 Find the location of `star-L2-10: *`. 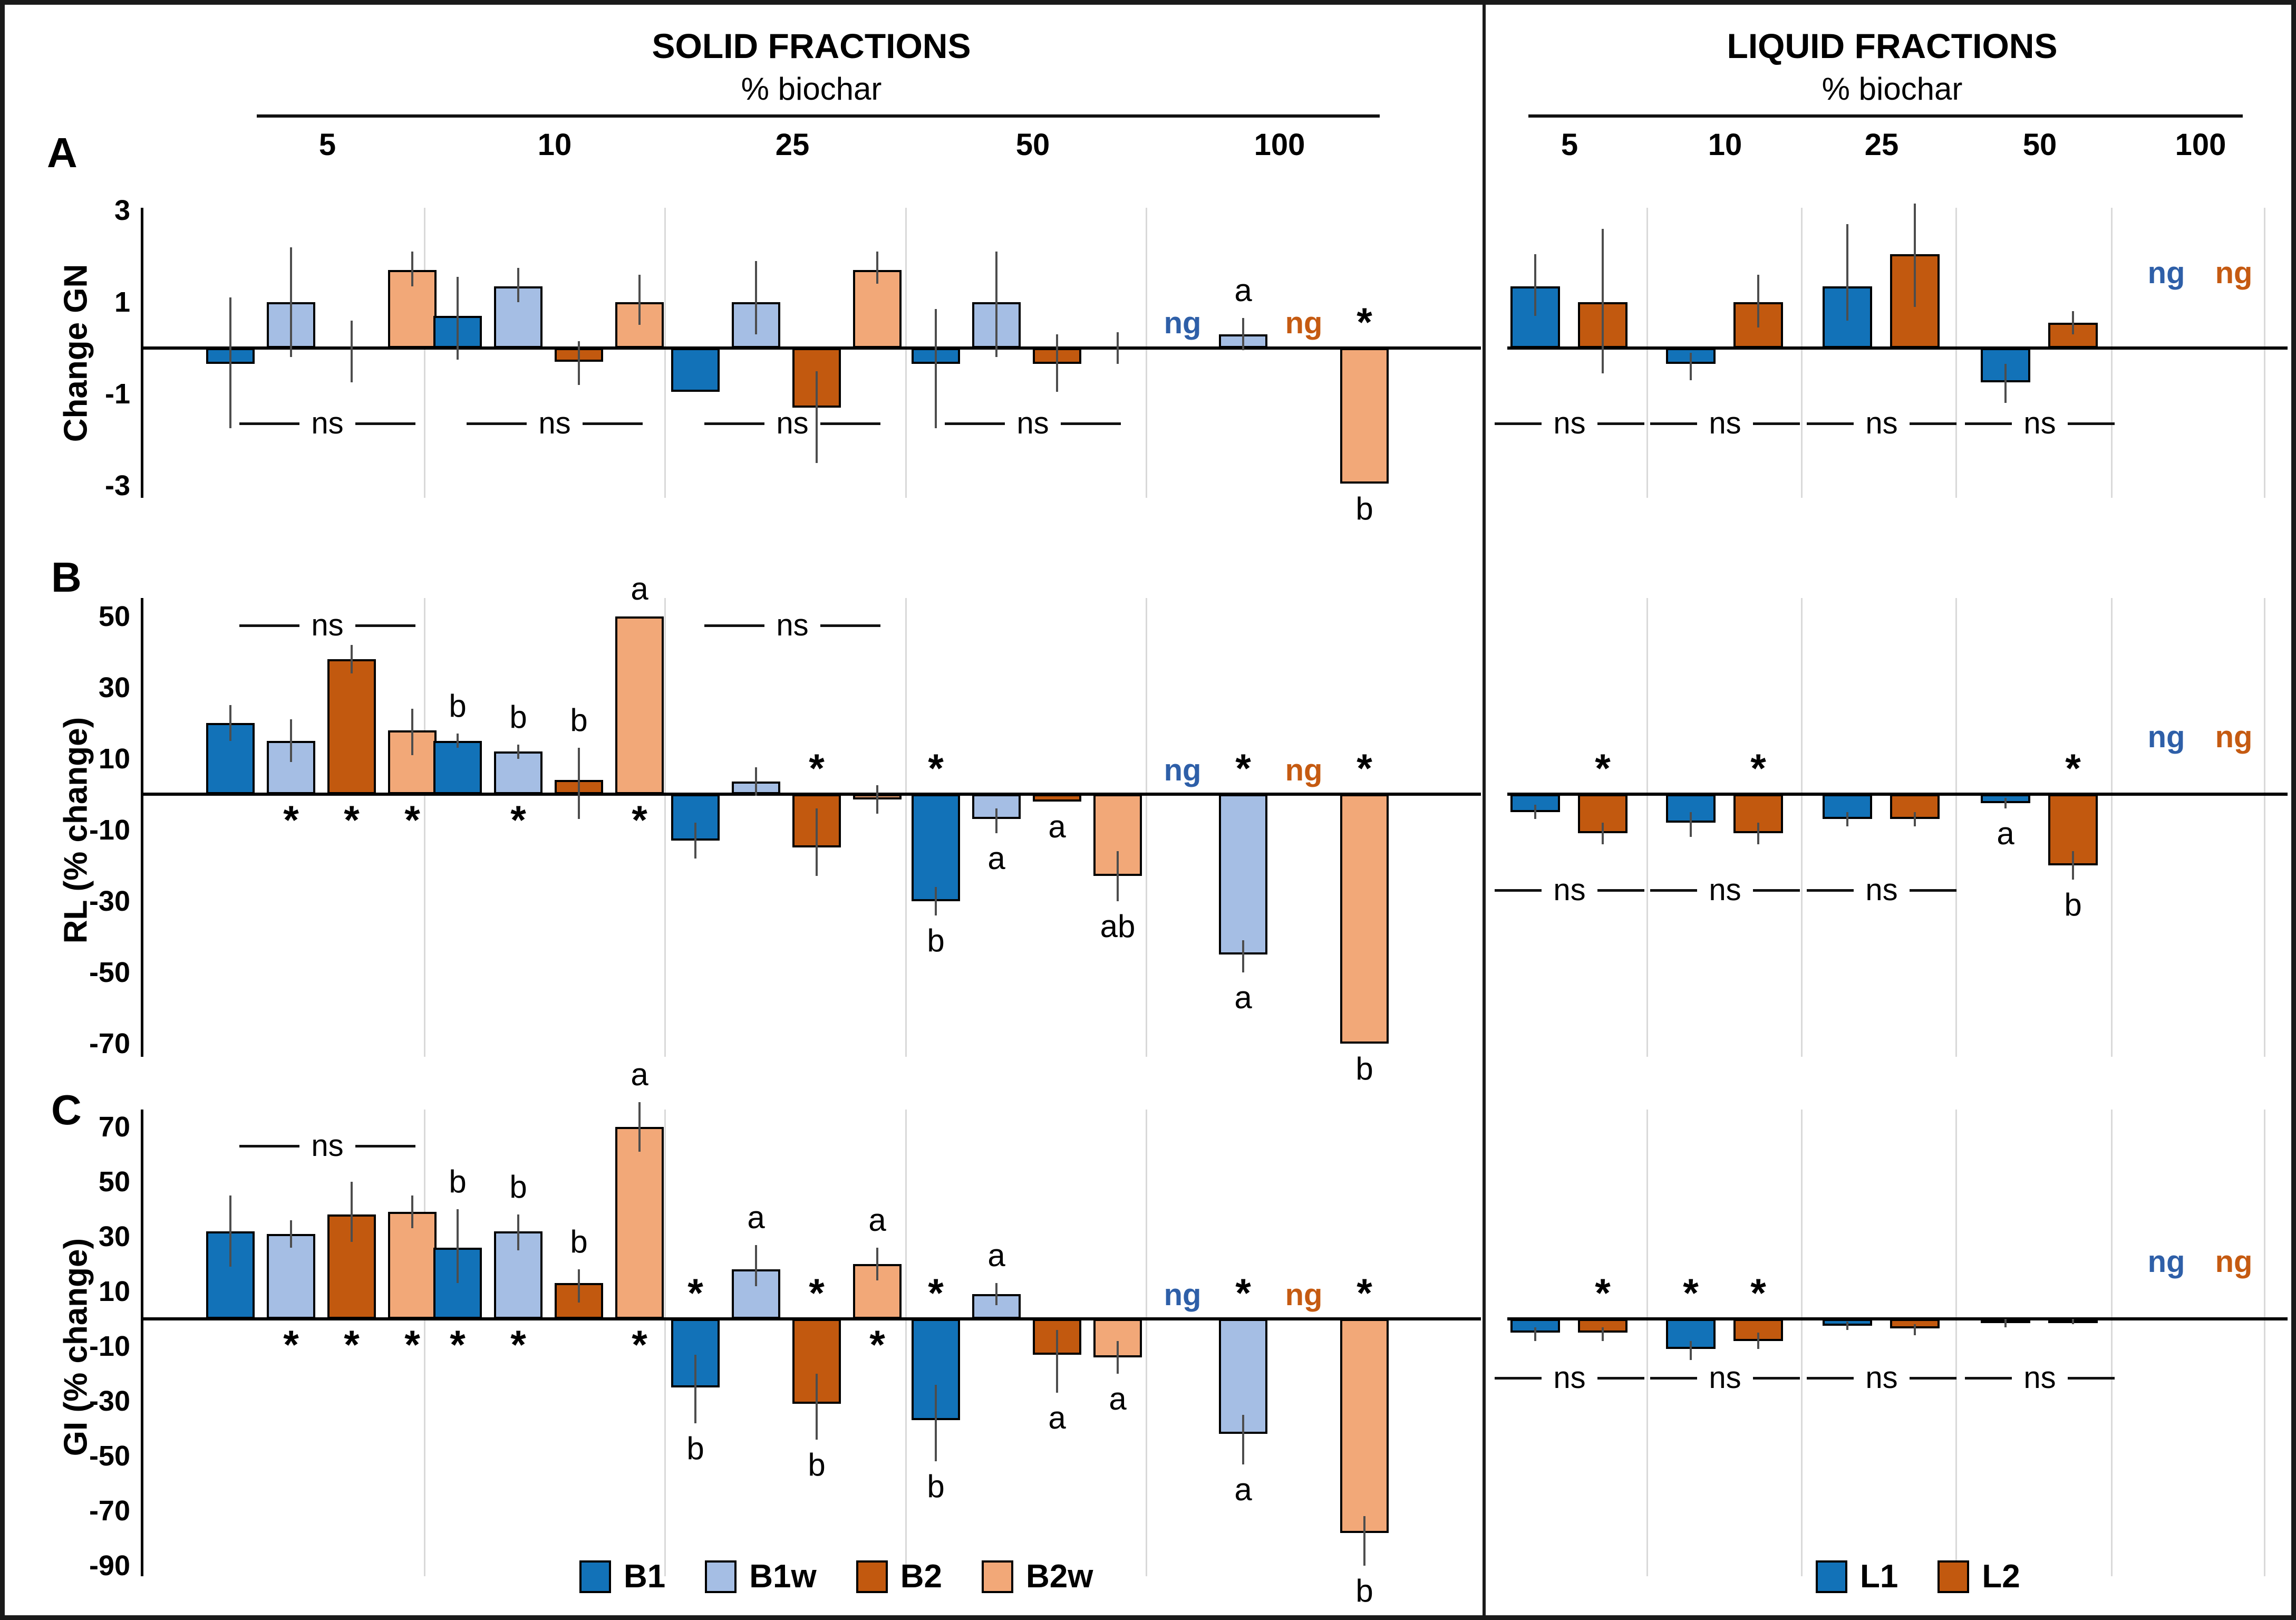

star-L2-10: * is located at coordinates (1758, 1294).